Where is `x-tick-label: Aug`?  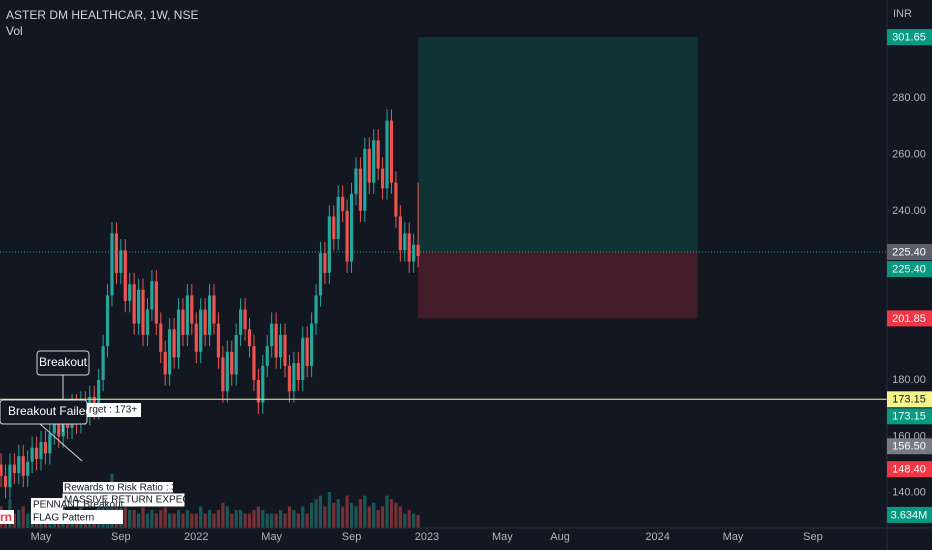
x-tick-label: Aug is located at coordinates (560, 537).